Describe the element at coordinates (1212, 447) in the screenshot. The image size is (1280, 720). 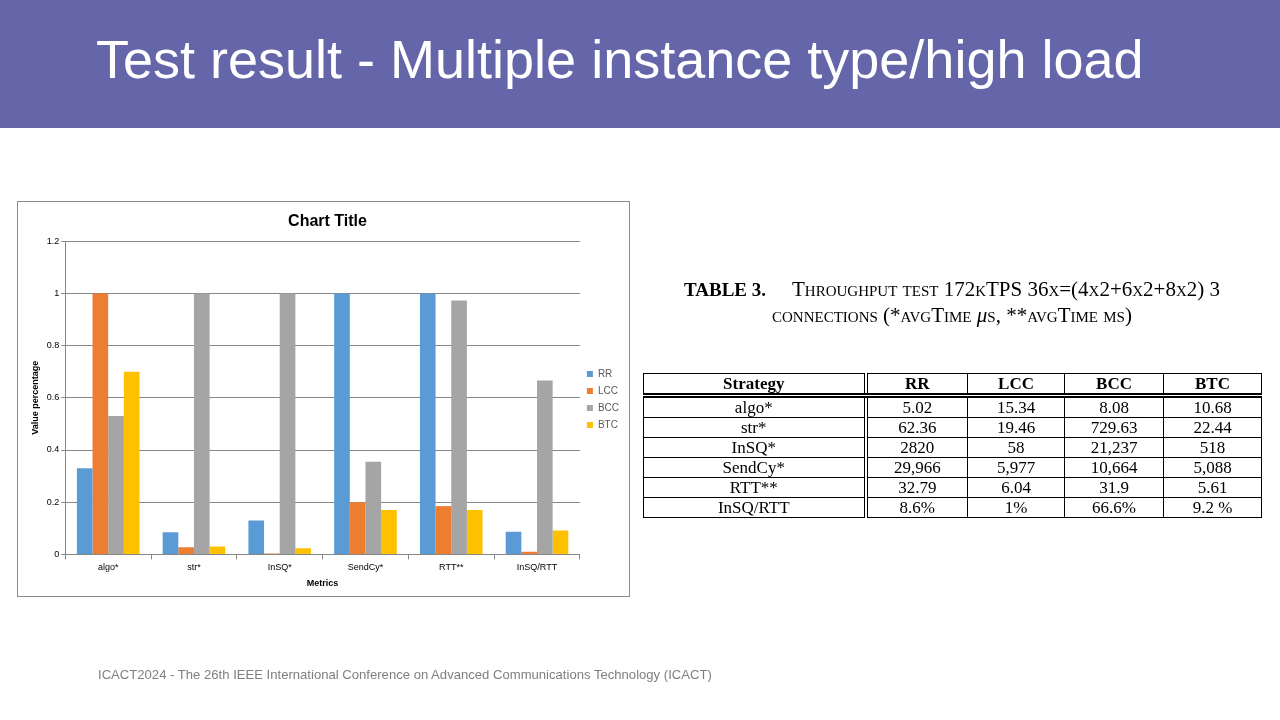
I see `data-label: 518` at that location.